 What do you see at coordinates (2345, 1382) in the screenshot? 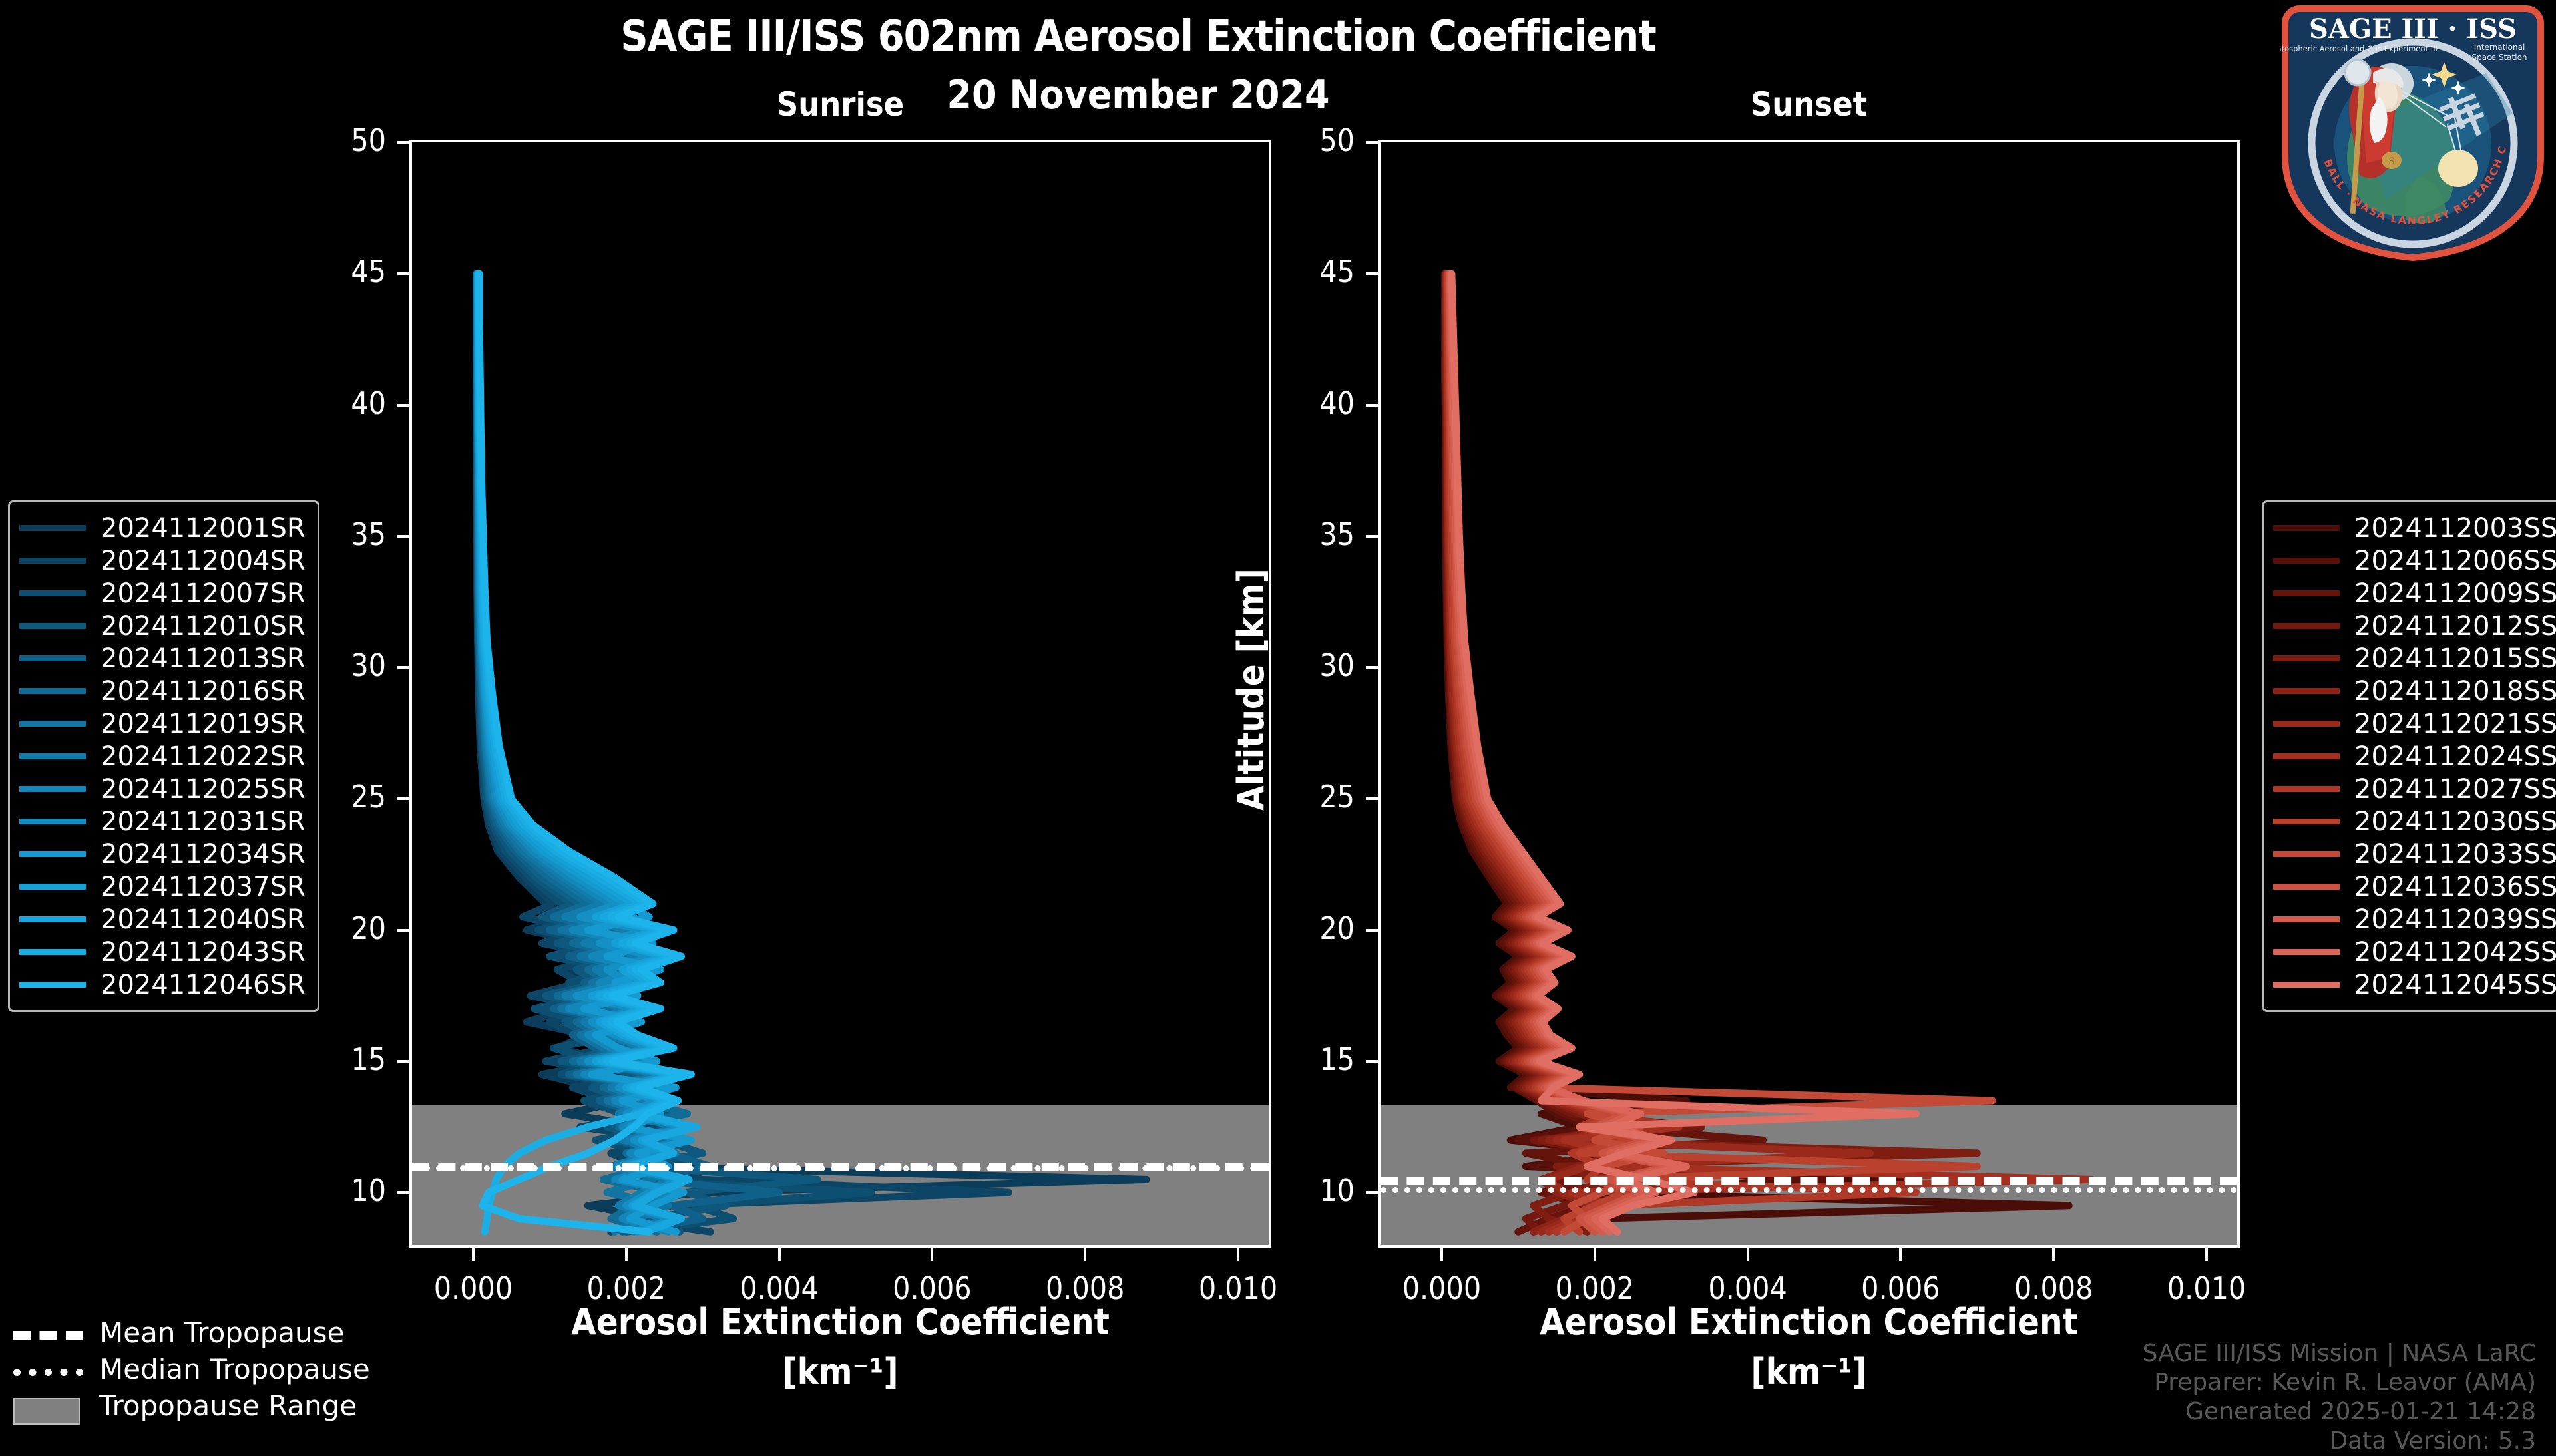
I see `footer-line-preparer: Preparer: Kevin R. Leavor (AMA)` at bounding box center [2345, 1382].